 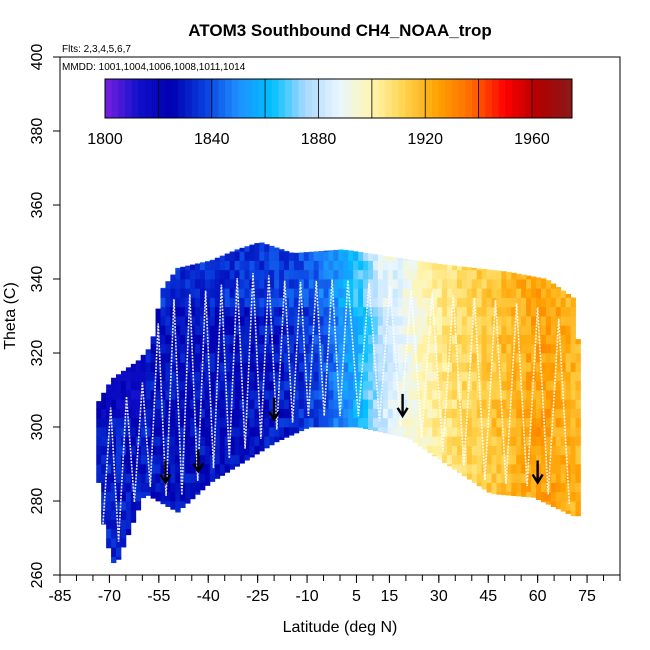 I want to click on colorbar-tick-label: 1840, so click(x=212, y=139).